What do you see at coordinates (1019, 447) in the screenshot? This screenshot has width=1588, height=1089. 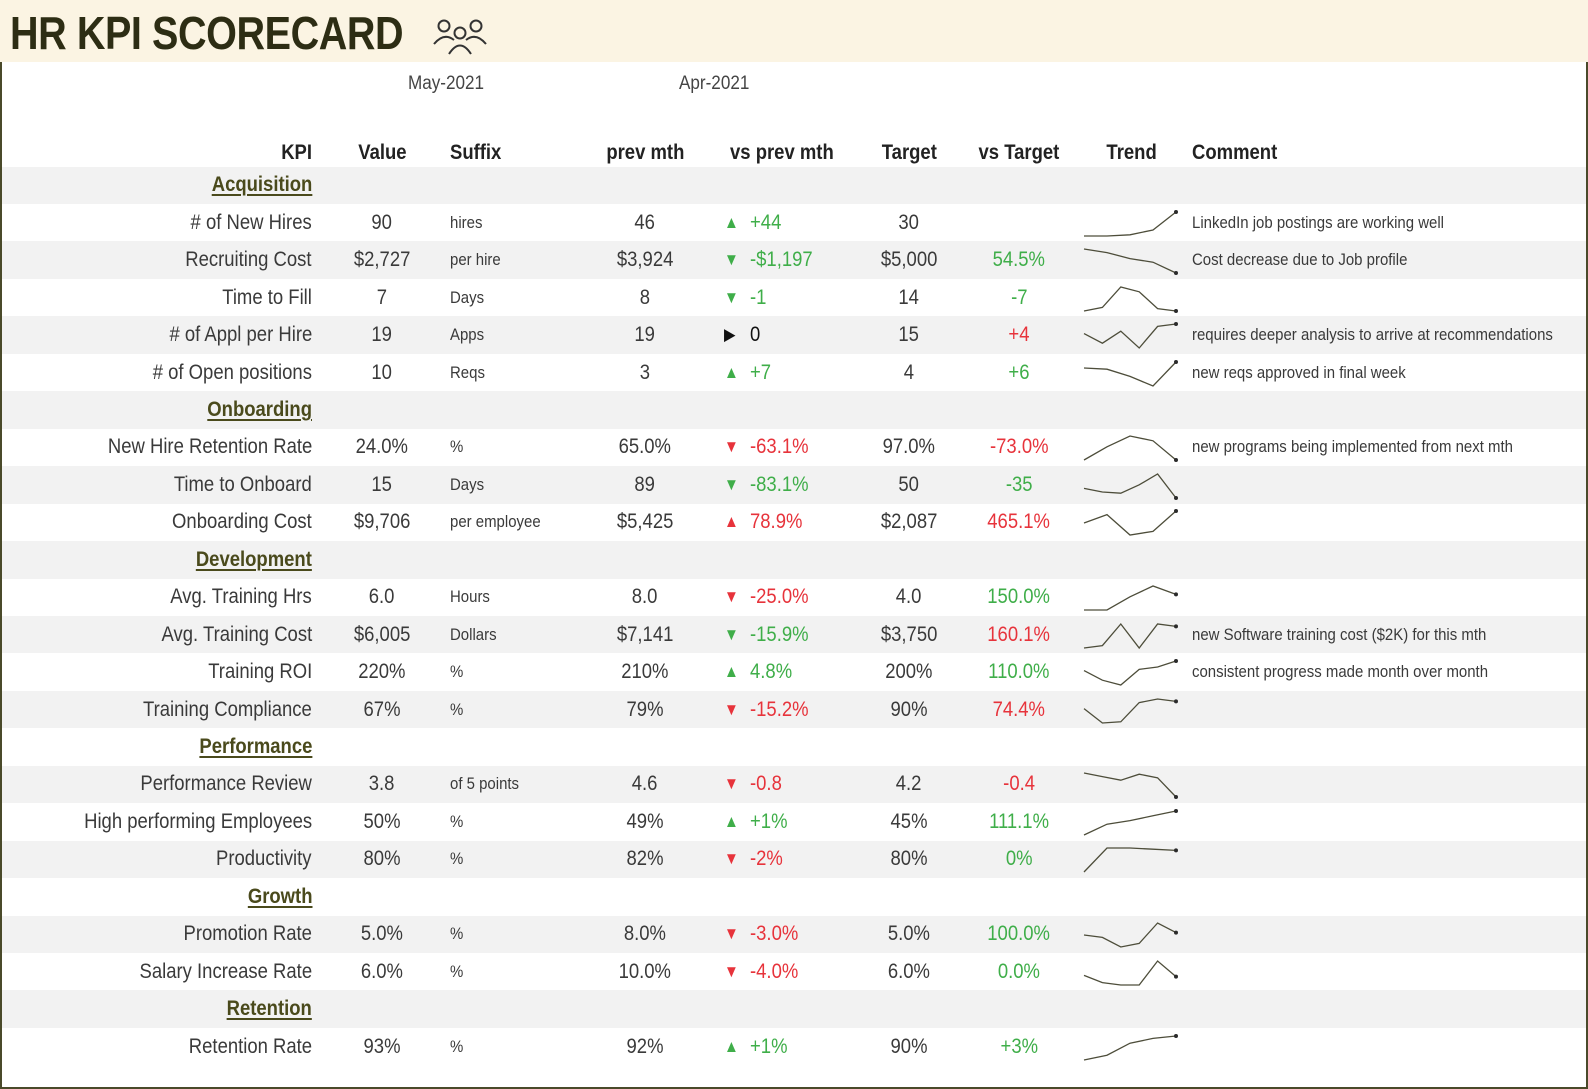 I see `kpi-vs-target: -73.0%` at bounding box center [1019, 447].